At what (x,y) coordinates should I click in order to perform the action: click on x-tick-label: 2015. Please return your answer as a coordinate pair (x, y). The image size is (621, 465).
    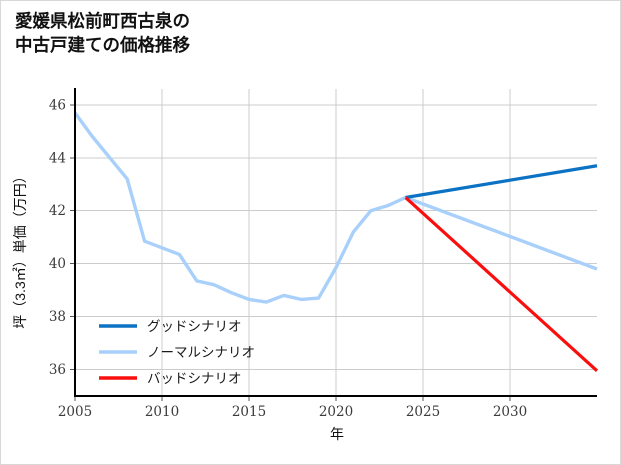
    Looking at the image, I should click on (249, 412).